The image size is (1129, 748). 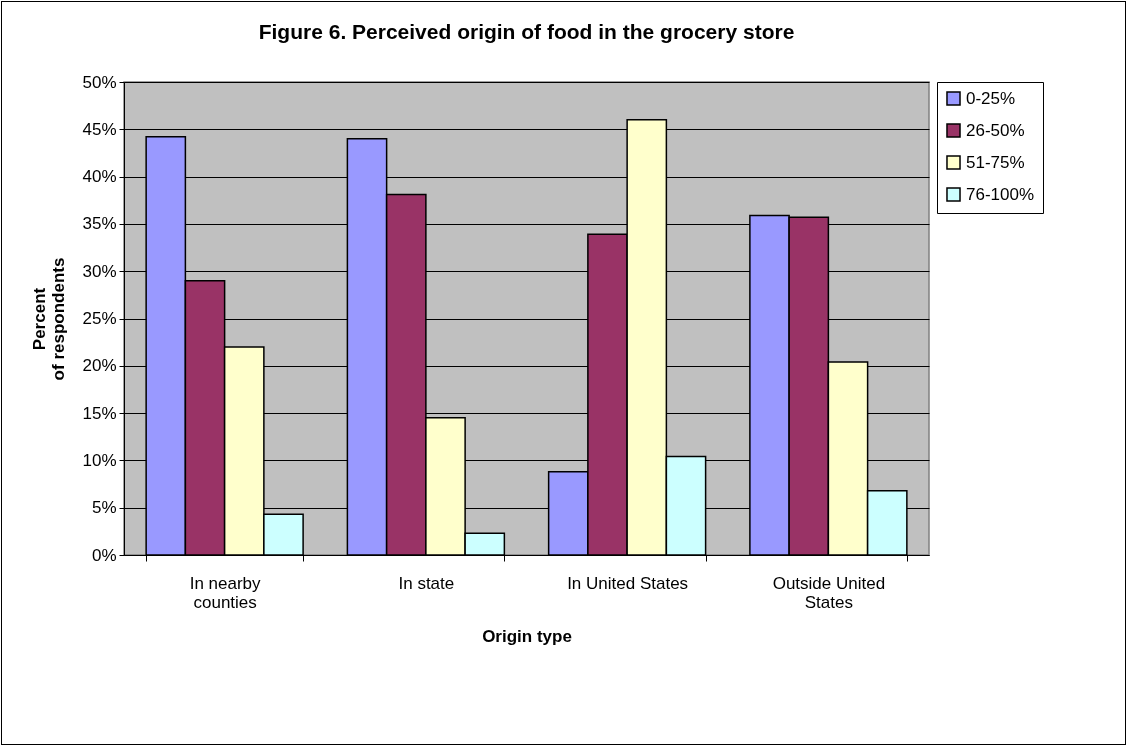 I want to click on chart-title: Figure 6. Perceived origin of food in the grocery store, so click(x=526, y=31).